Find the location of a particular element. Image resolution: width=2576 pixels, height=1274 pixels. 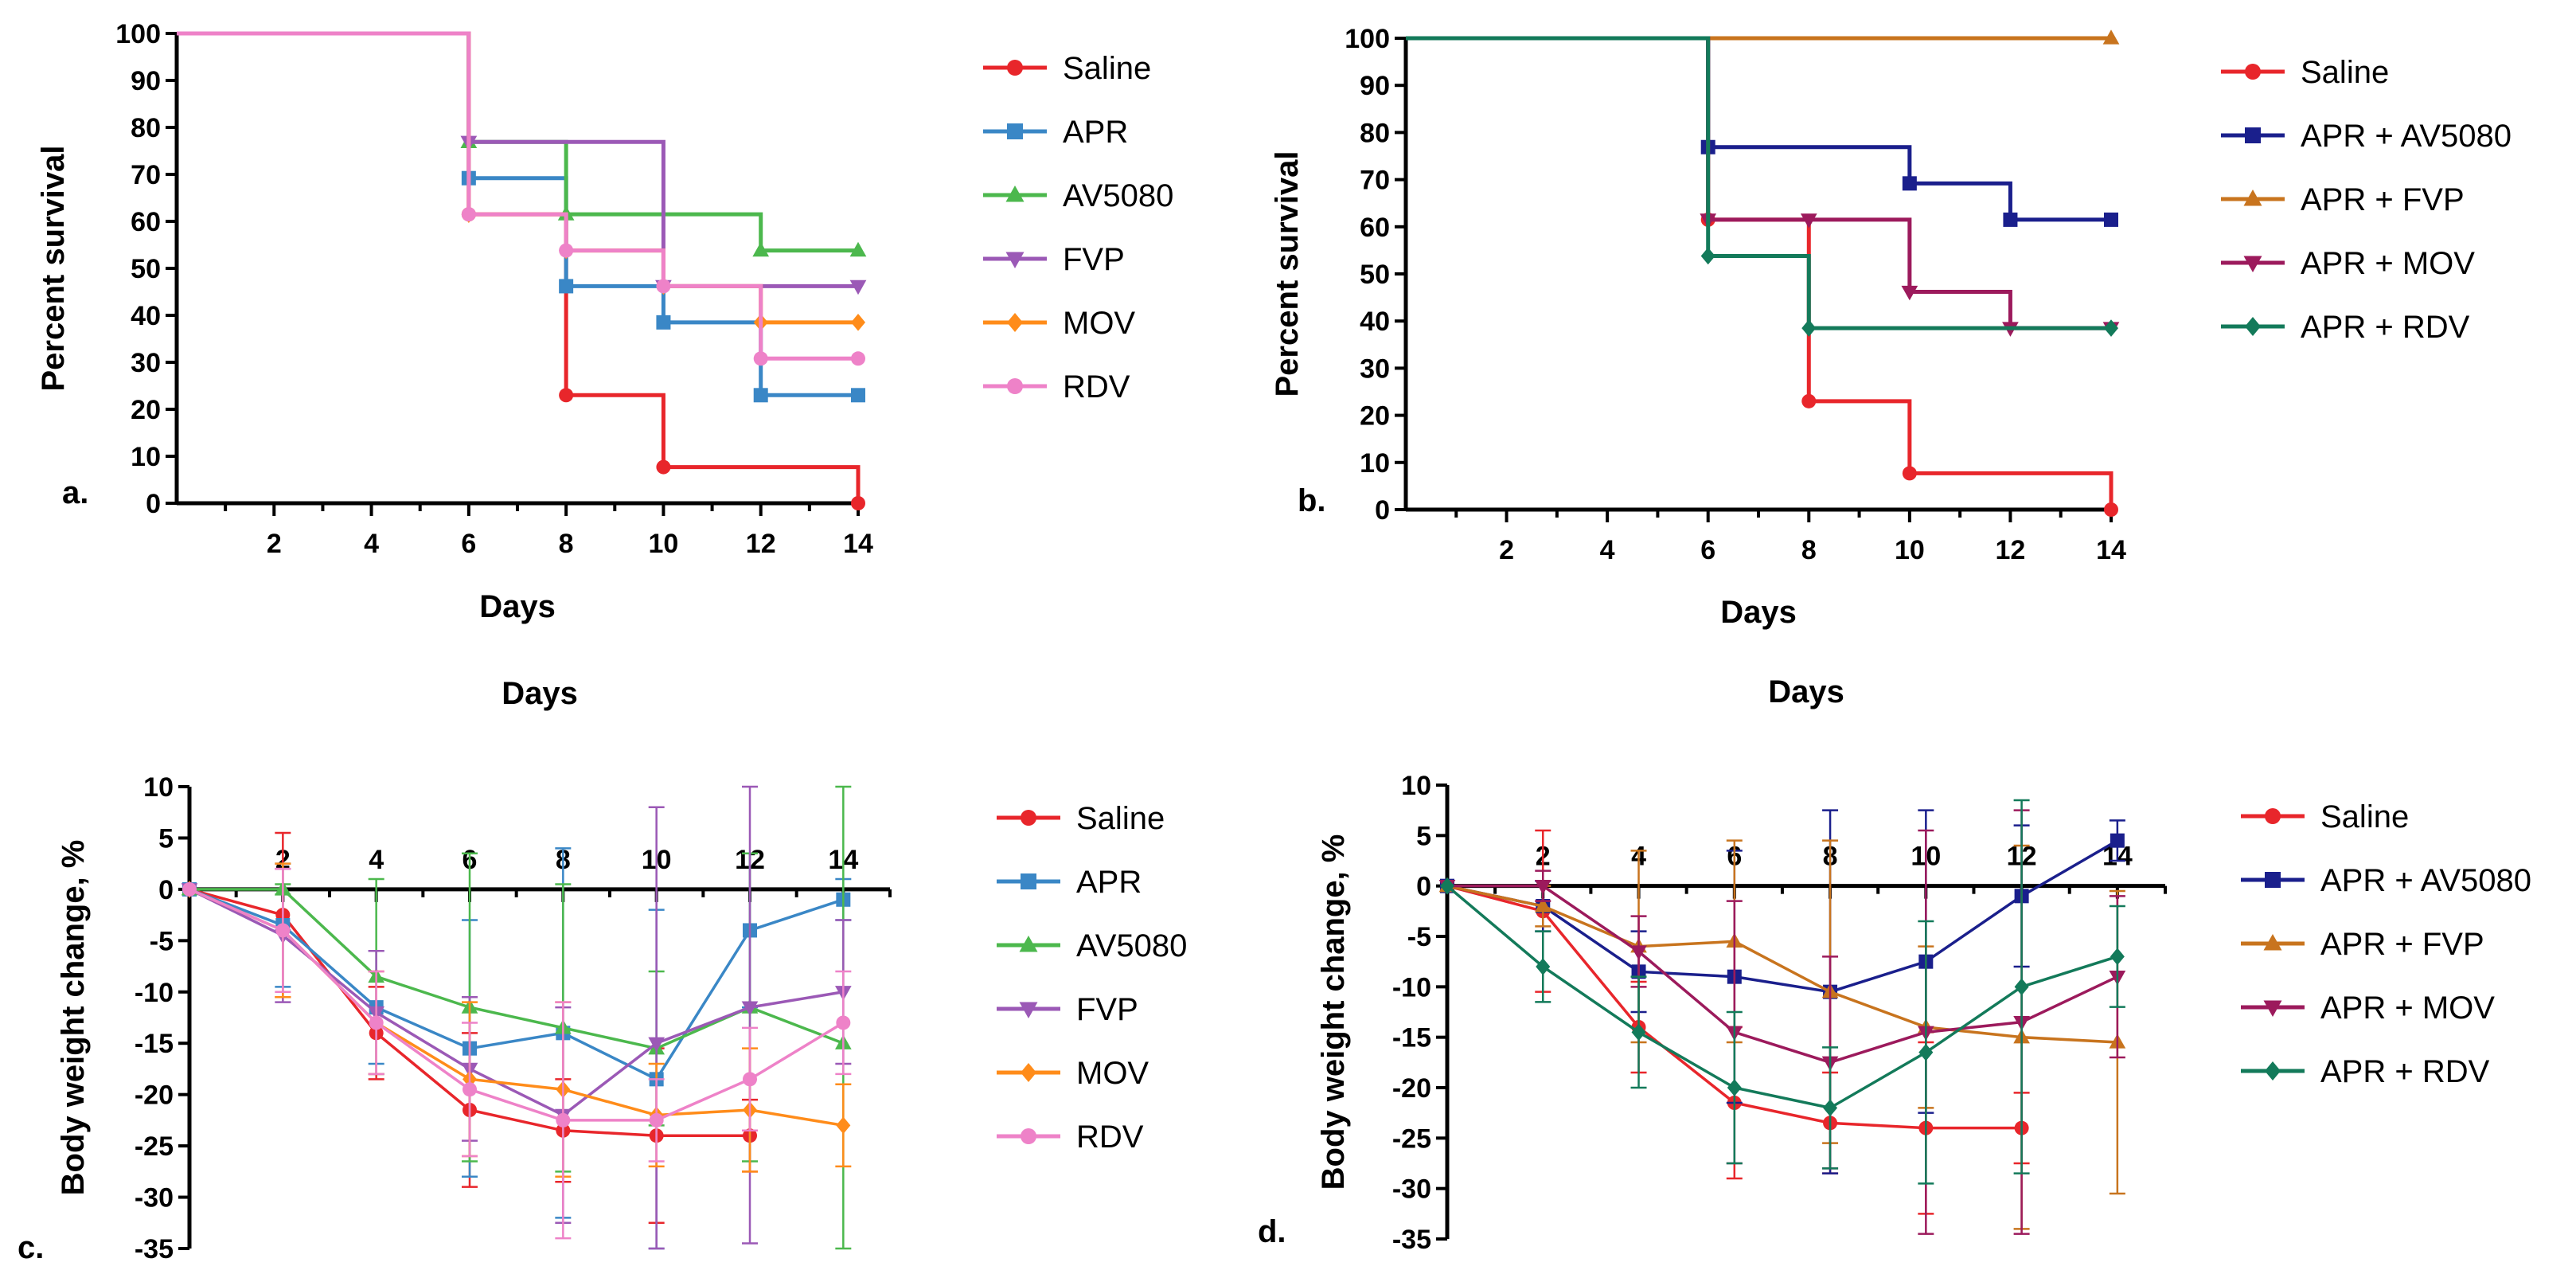

y-tick-label: -15 is located at coordinates (154, 1044).